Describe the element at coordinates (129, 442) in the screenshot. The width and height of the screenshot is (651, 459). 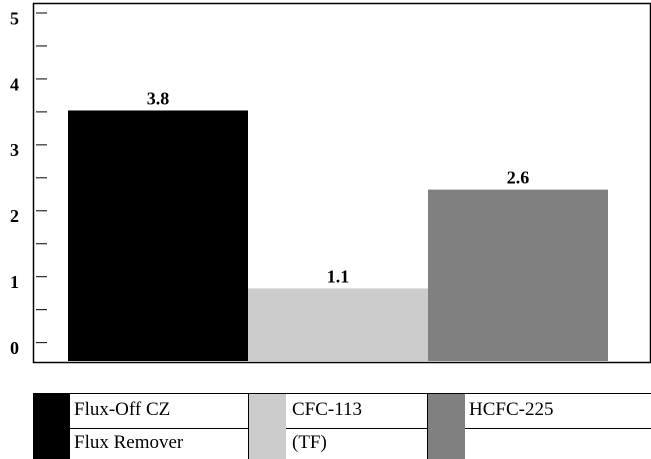
I see `legend-label-flux-off-line2: Flux Remover` at that location.